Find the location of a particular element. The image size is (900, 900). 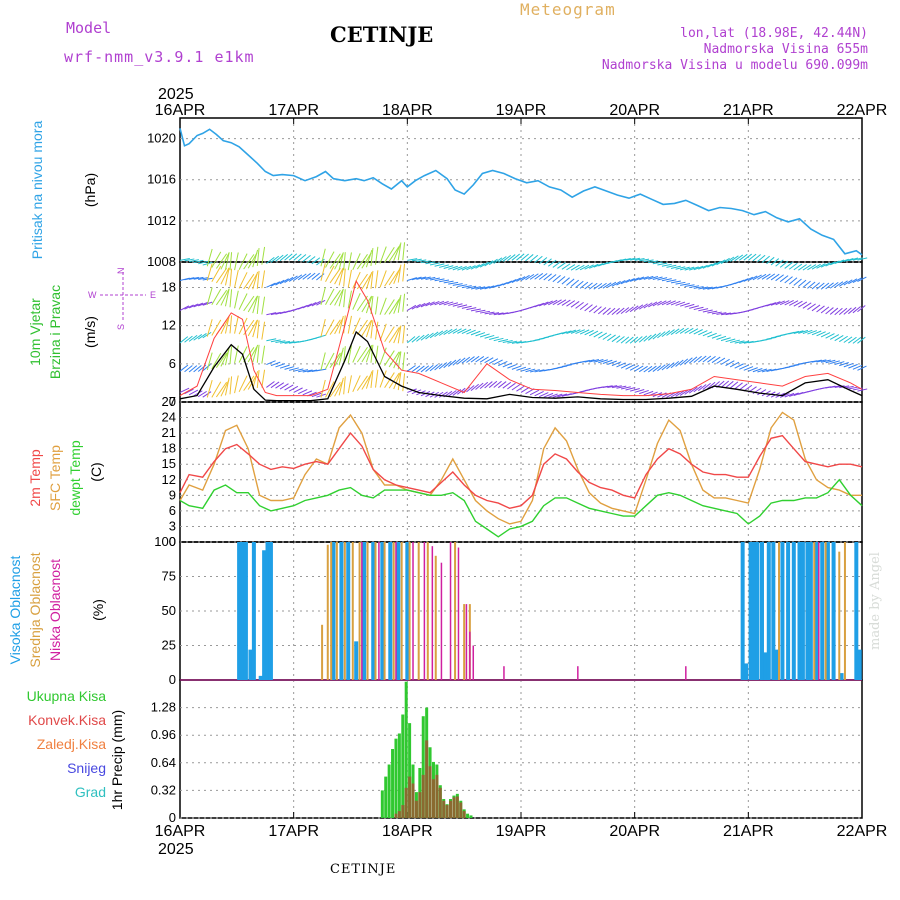

y-tick-label: 0 is located at coordinates (172, 817).